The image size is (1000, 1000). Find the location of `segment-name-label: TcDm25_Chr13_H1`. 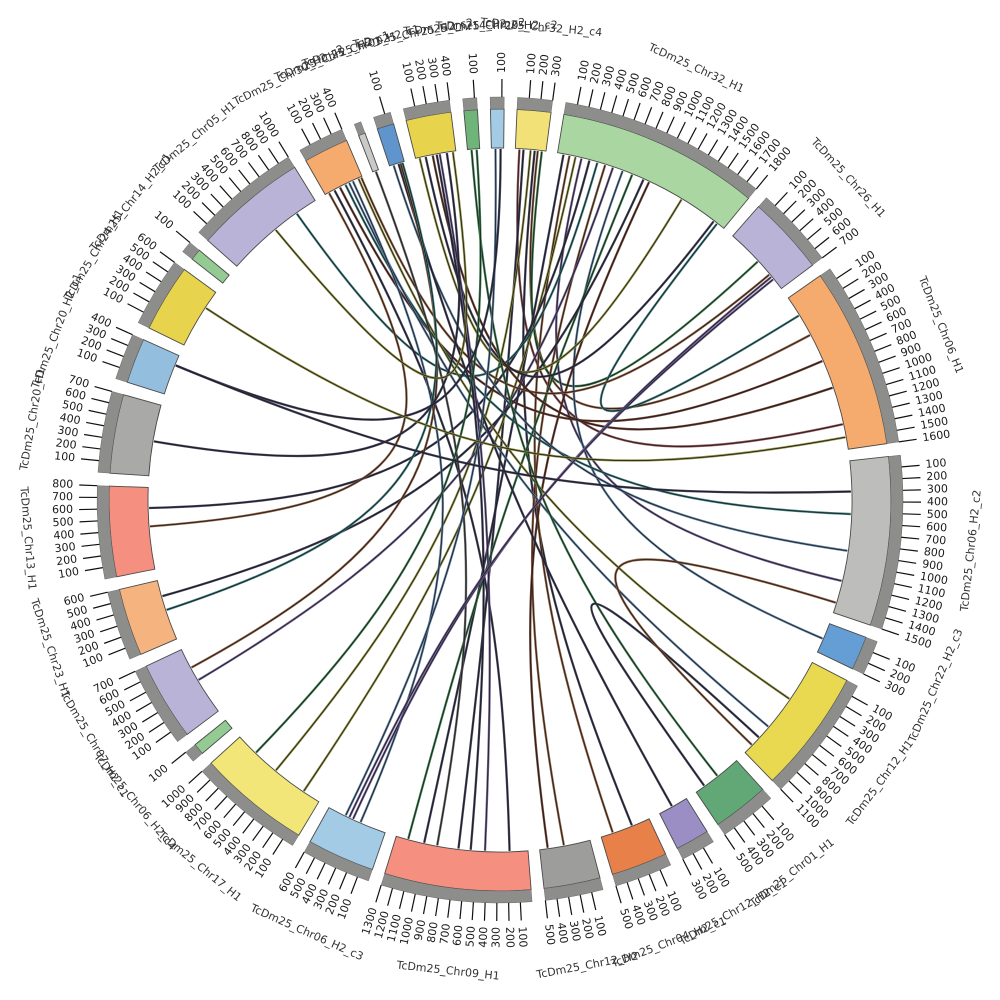

segment-name-label: TcDm25_Chr13_H1 is located at coordinates (27, 537).